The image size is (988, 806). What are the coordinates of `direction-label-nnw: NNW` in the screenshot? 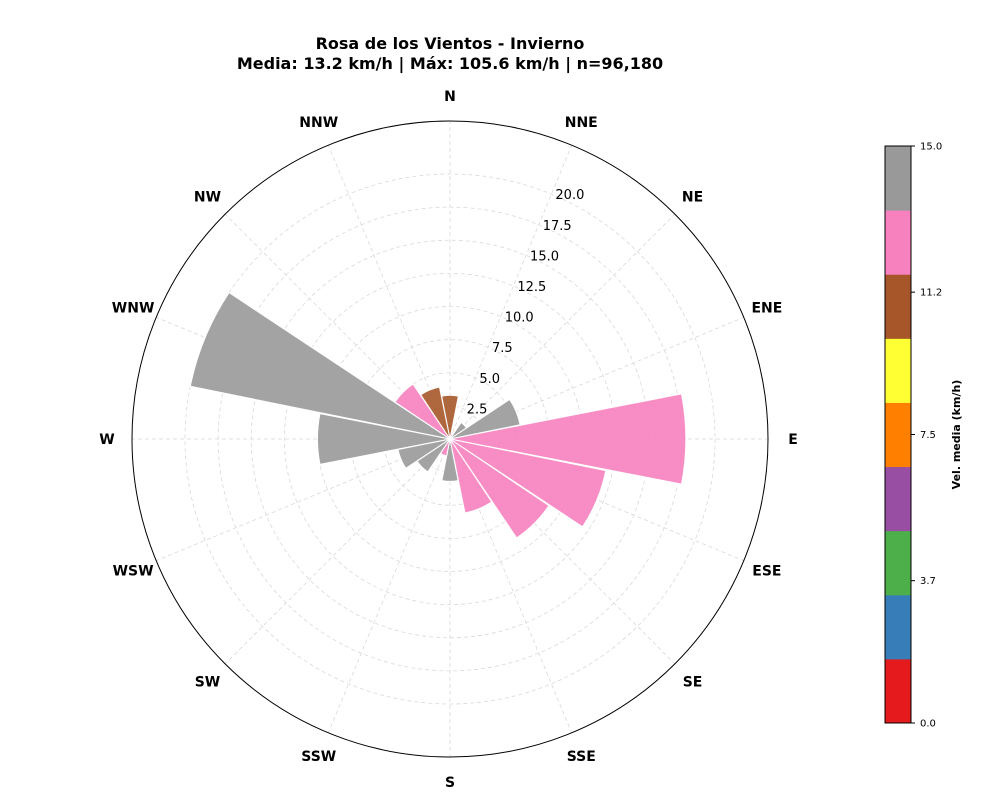 It's located at (318, 123).